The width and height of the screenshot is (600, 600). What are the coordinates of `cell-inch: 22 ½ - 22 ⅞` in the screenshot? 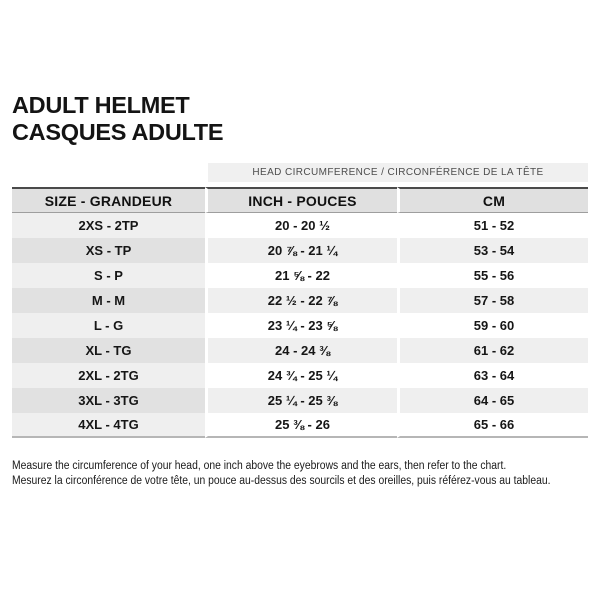 It's located at (301, 300).